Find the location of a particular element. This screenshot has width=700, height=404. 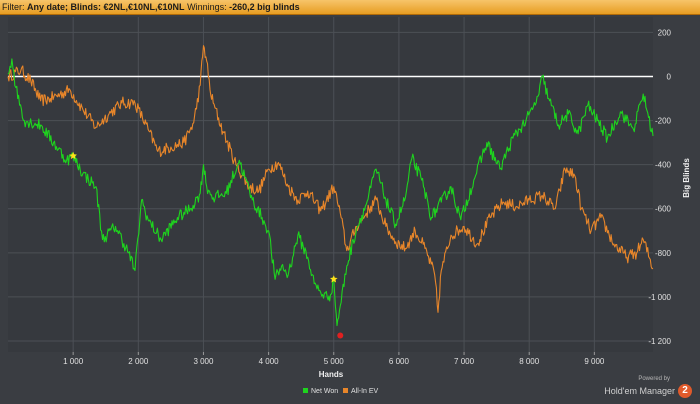

y-tick-label: -400 is located at coordinates (663, 165).